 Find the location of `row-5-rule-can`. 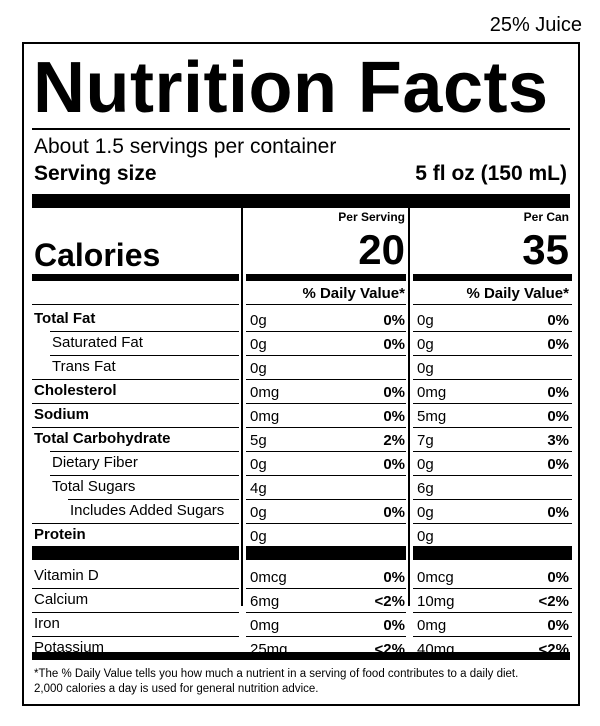

row-5-rule-can is located at coordinates (492, 451).